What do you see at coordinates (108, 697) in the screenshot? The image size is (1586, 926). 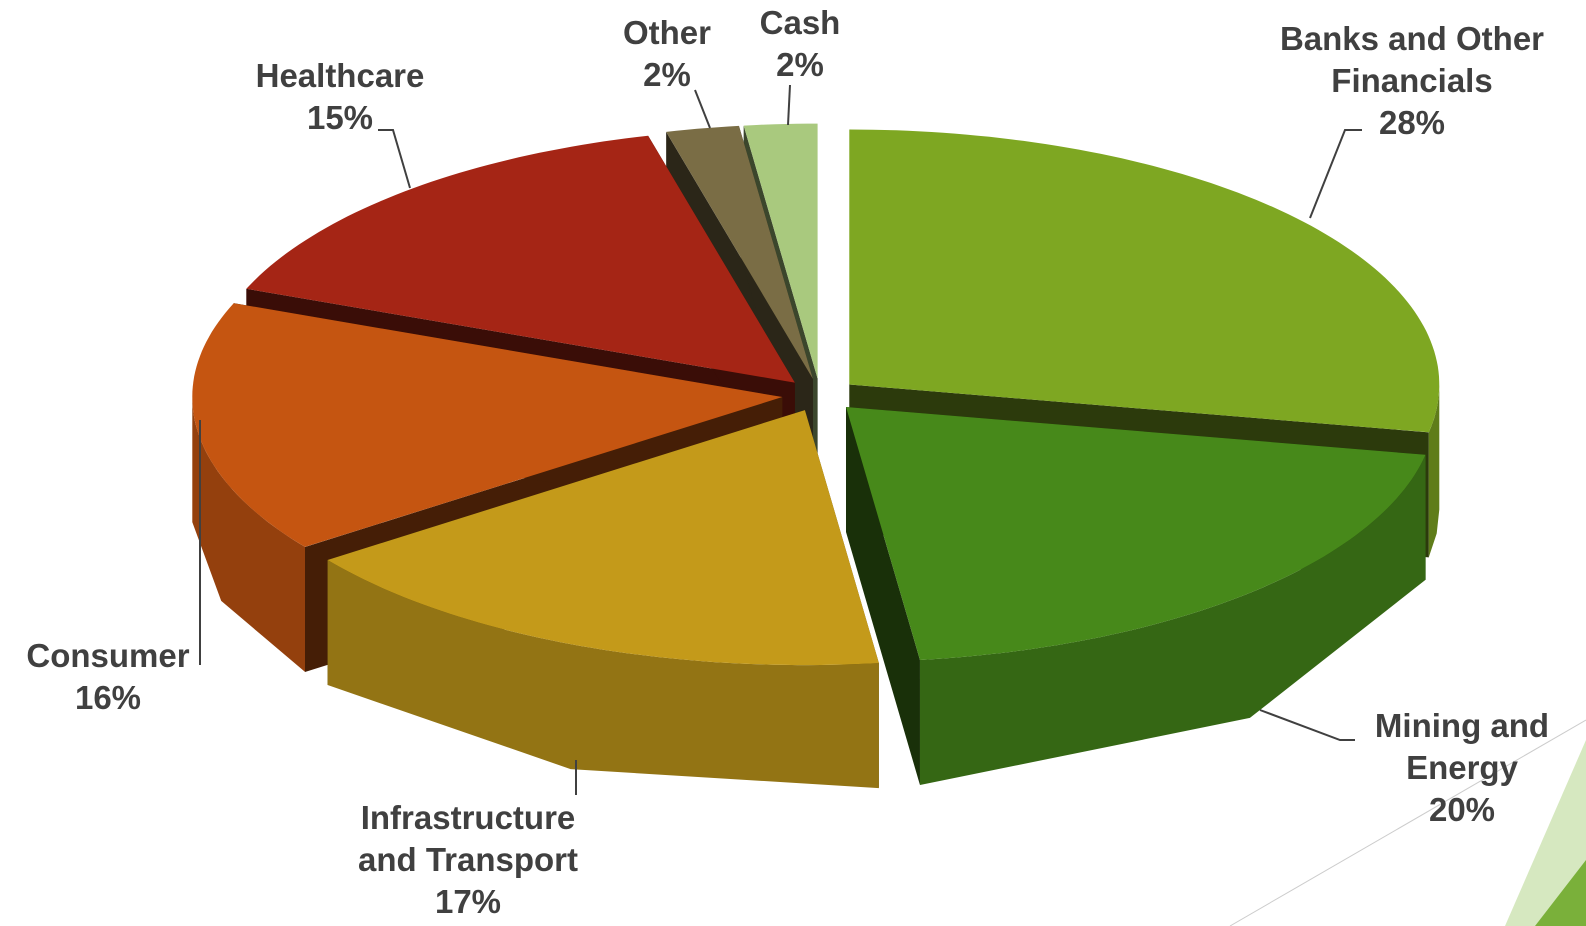 I see `value-label: 16%` at bounding box center [108, 697].